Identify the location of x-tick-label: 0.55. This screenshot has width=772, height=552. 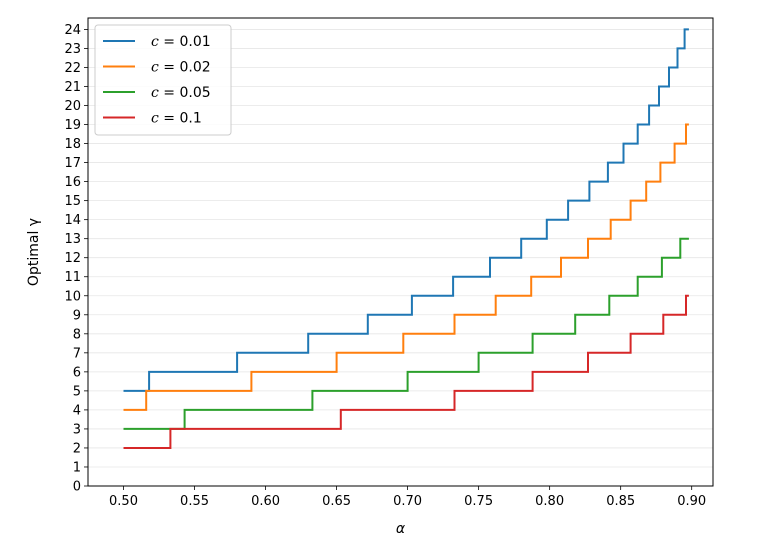
(194, 501).